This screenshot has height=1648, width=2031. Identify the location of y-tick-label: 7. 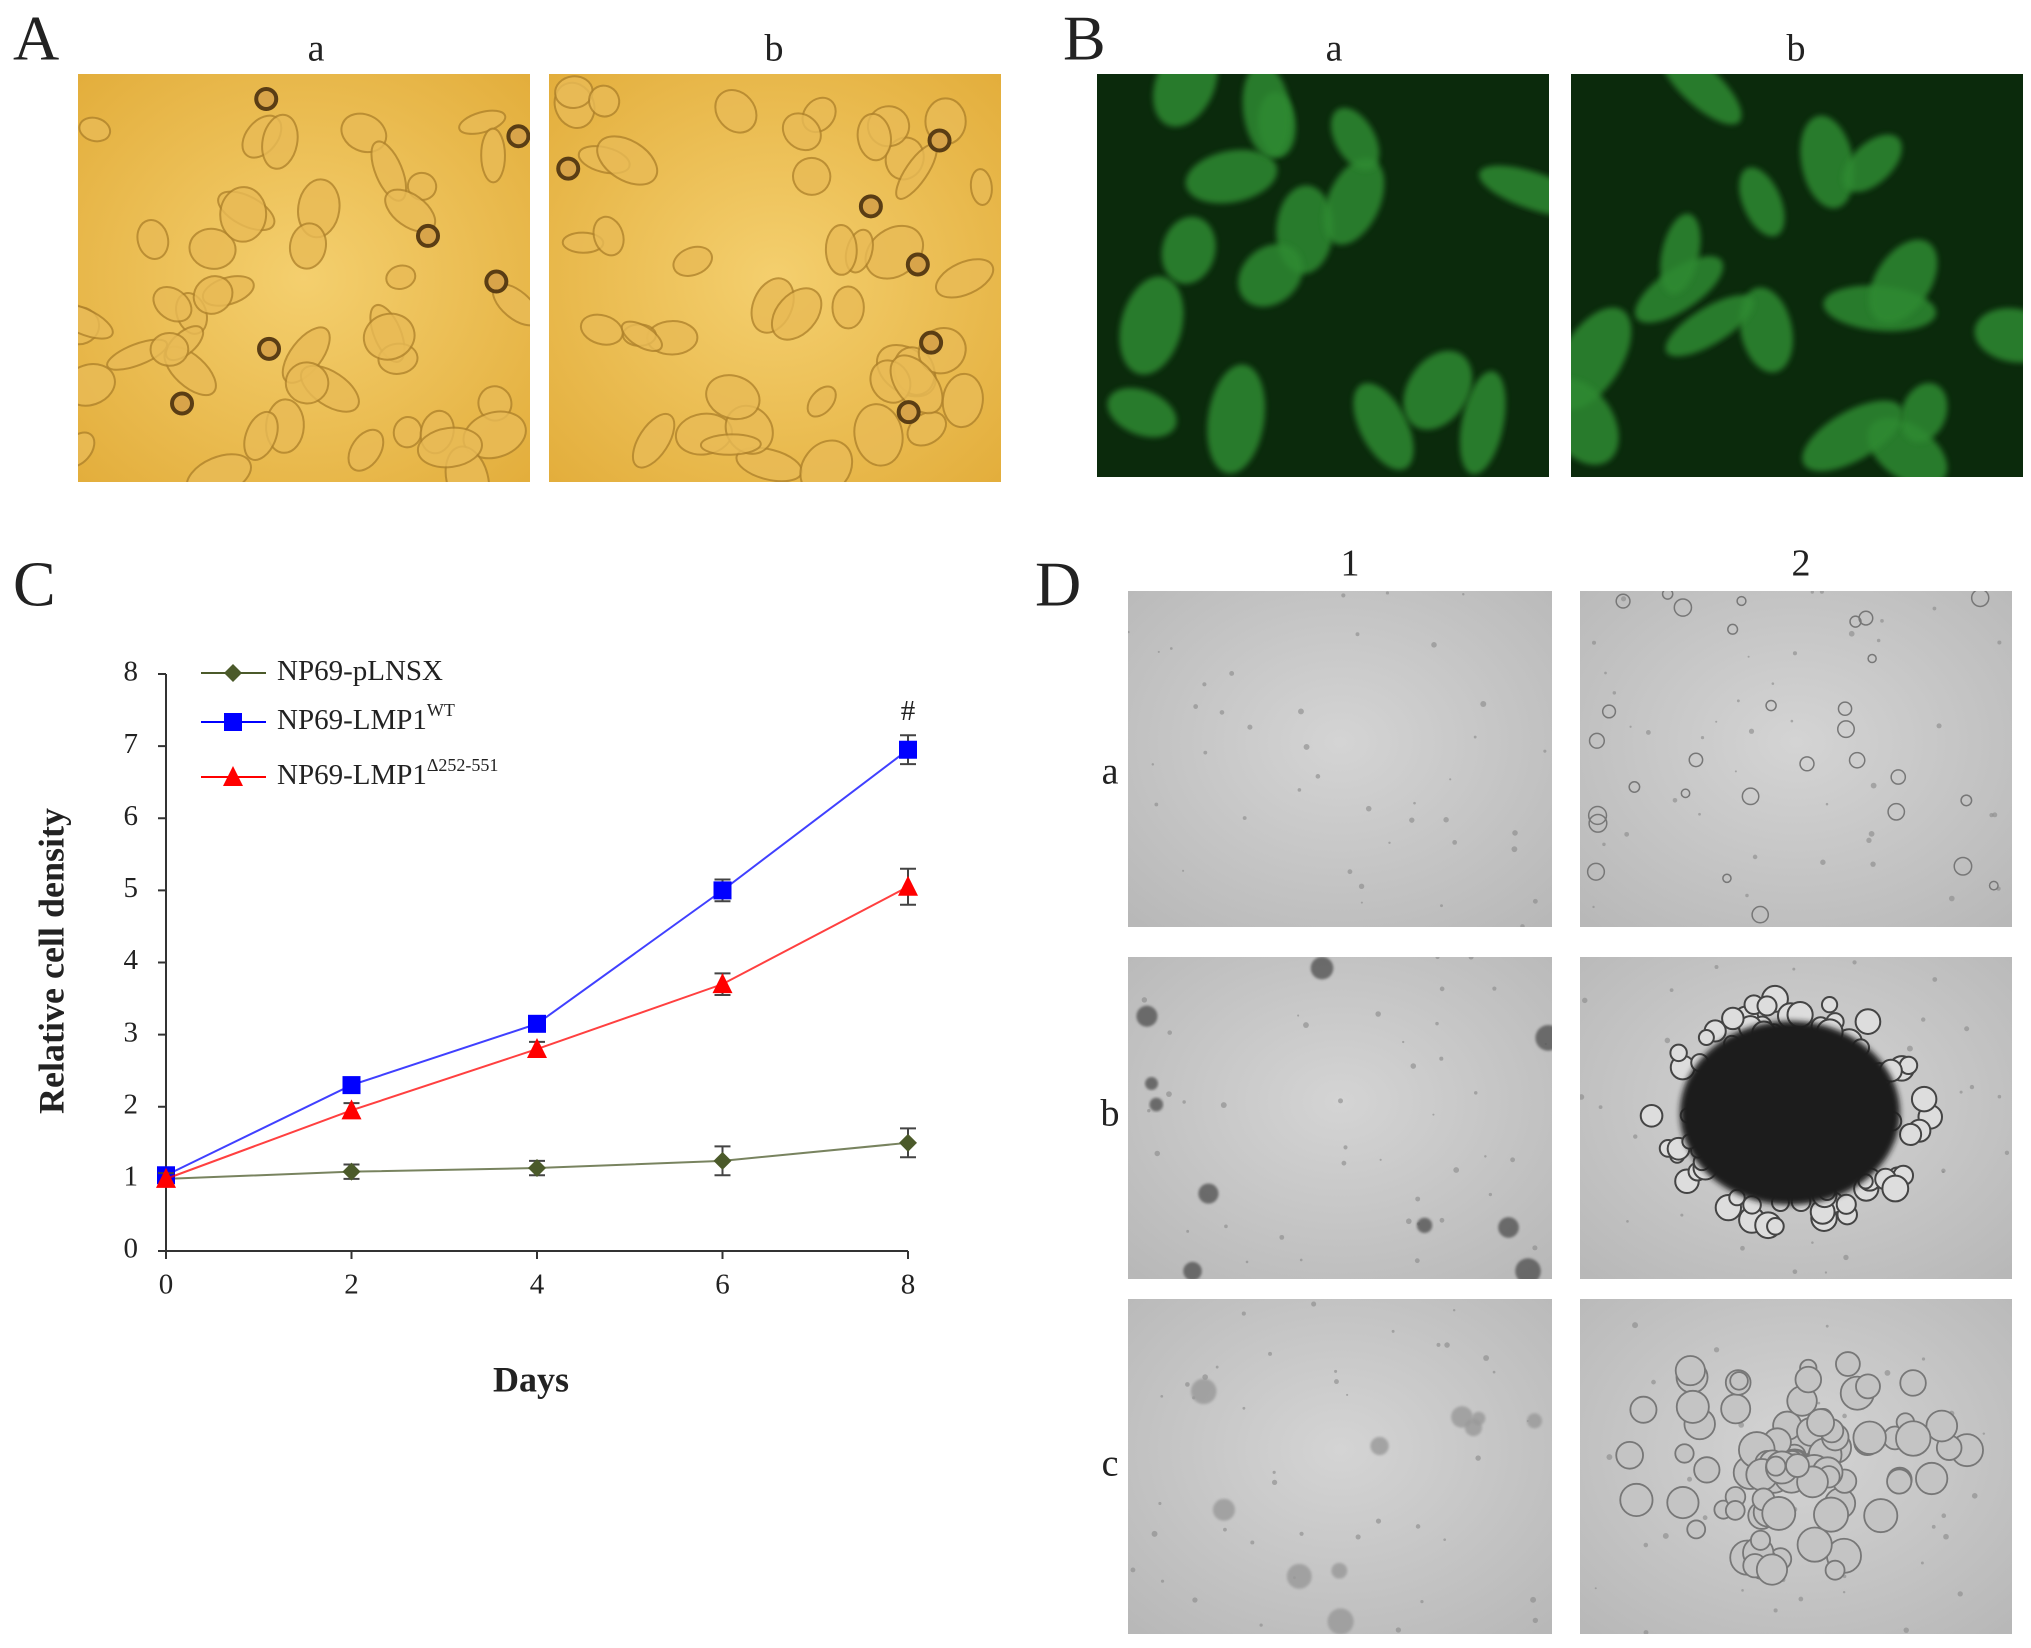
(131, 744).